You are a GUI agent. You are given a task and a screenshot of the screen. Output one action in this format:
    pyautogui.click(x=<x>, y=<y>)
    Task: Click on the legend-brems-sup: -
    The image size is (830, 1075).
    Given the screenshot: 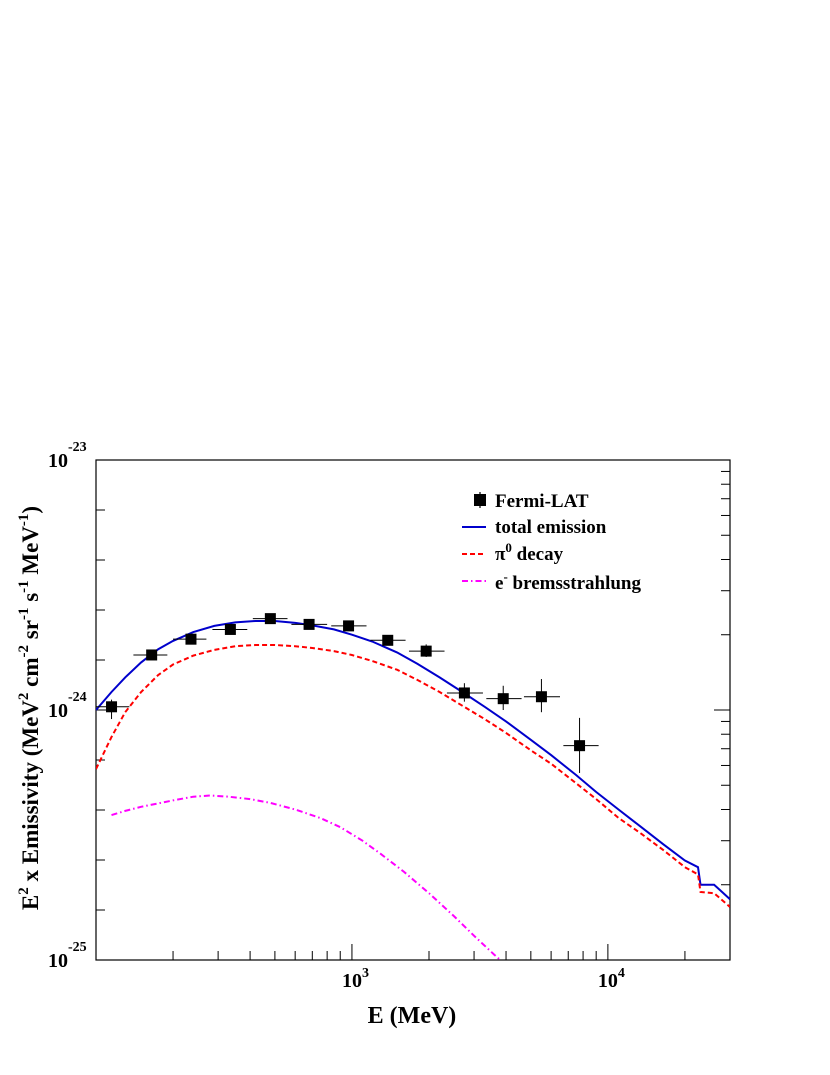 What is the action you would take?
    pyautogui.click(x=505, y=576)
    